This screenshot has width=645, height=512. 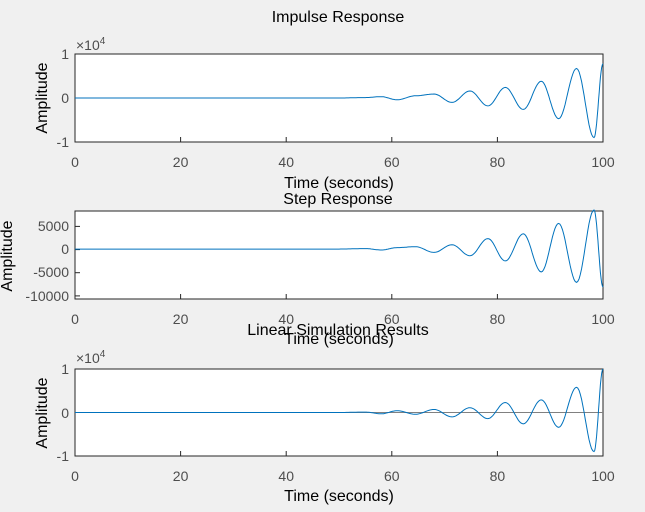 I want to click on impulse-response-xtick-0: 0, so click(x=75, y=162).